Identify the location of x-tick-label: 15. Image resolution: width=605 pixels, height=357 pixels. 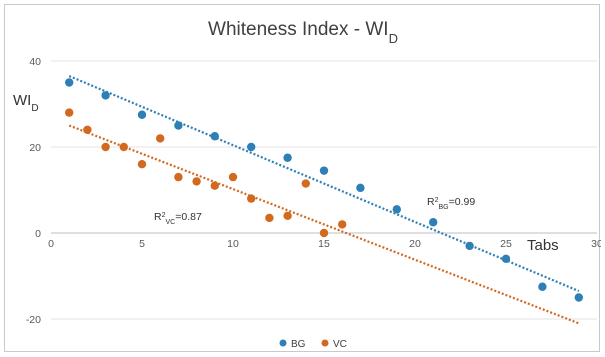
(324, 244).